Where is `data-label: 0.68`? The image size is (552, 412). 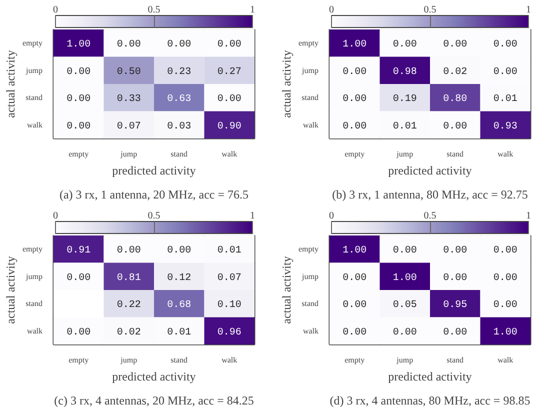 data-label: 0.68 is located at coordinates (179, 306).